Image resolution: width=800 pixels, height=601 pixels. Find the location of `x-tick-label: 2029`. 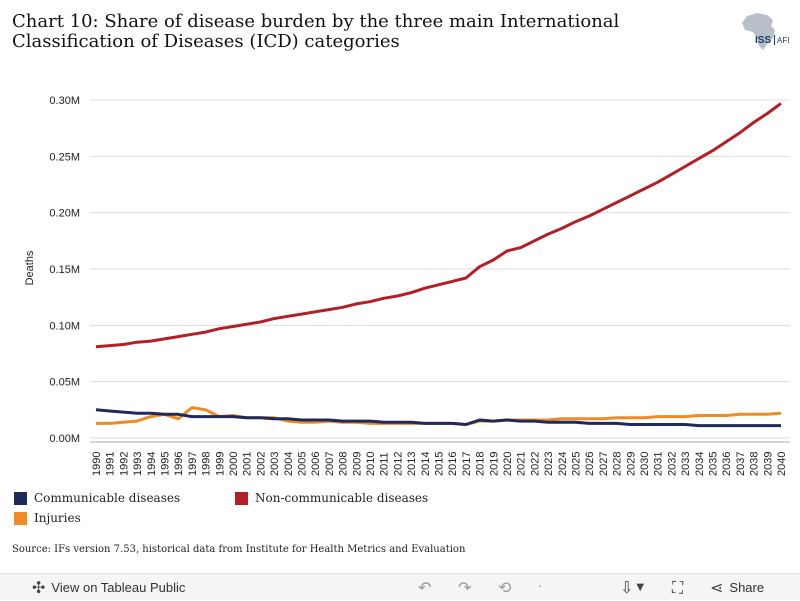

x-tick-label: 2029 is located at coordinates (631, 464).